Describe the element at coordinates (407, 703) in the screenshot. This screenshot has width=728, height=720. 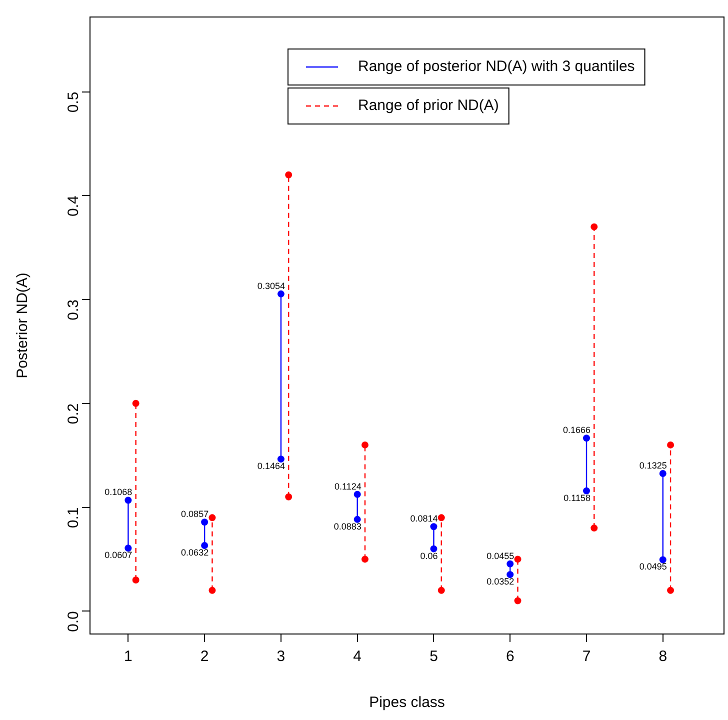
I see `x-axis-title: Pipes class` at that location.